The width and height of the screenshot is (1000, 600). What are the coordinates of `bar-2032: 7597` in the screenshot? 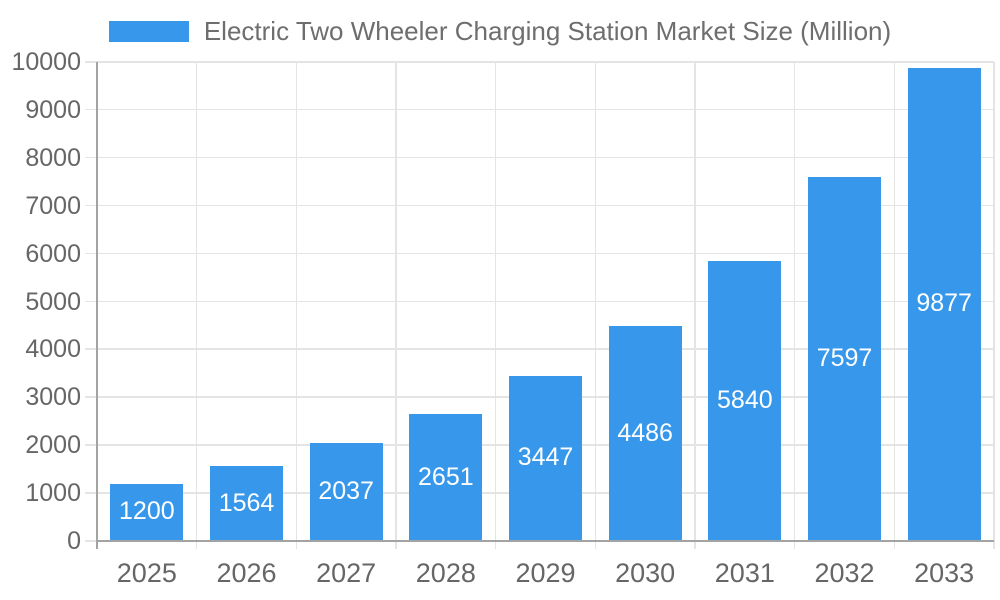 It's located at (844, 358).